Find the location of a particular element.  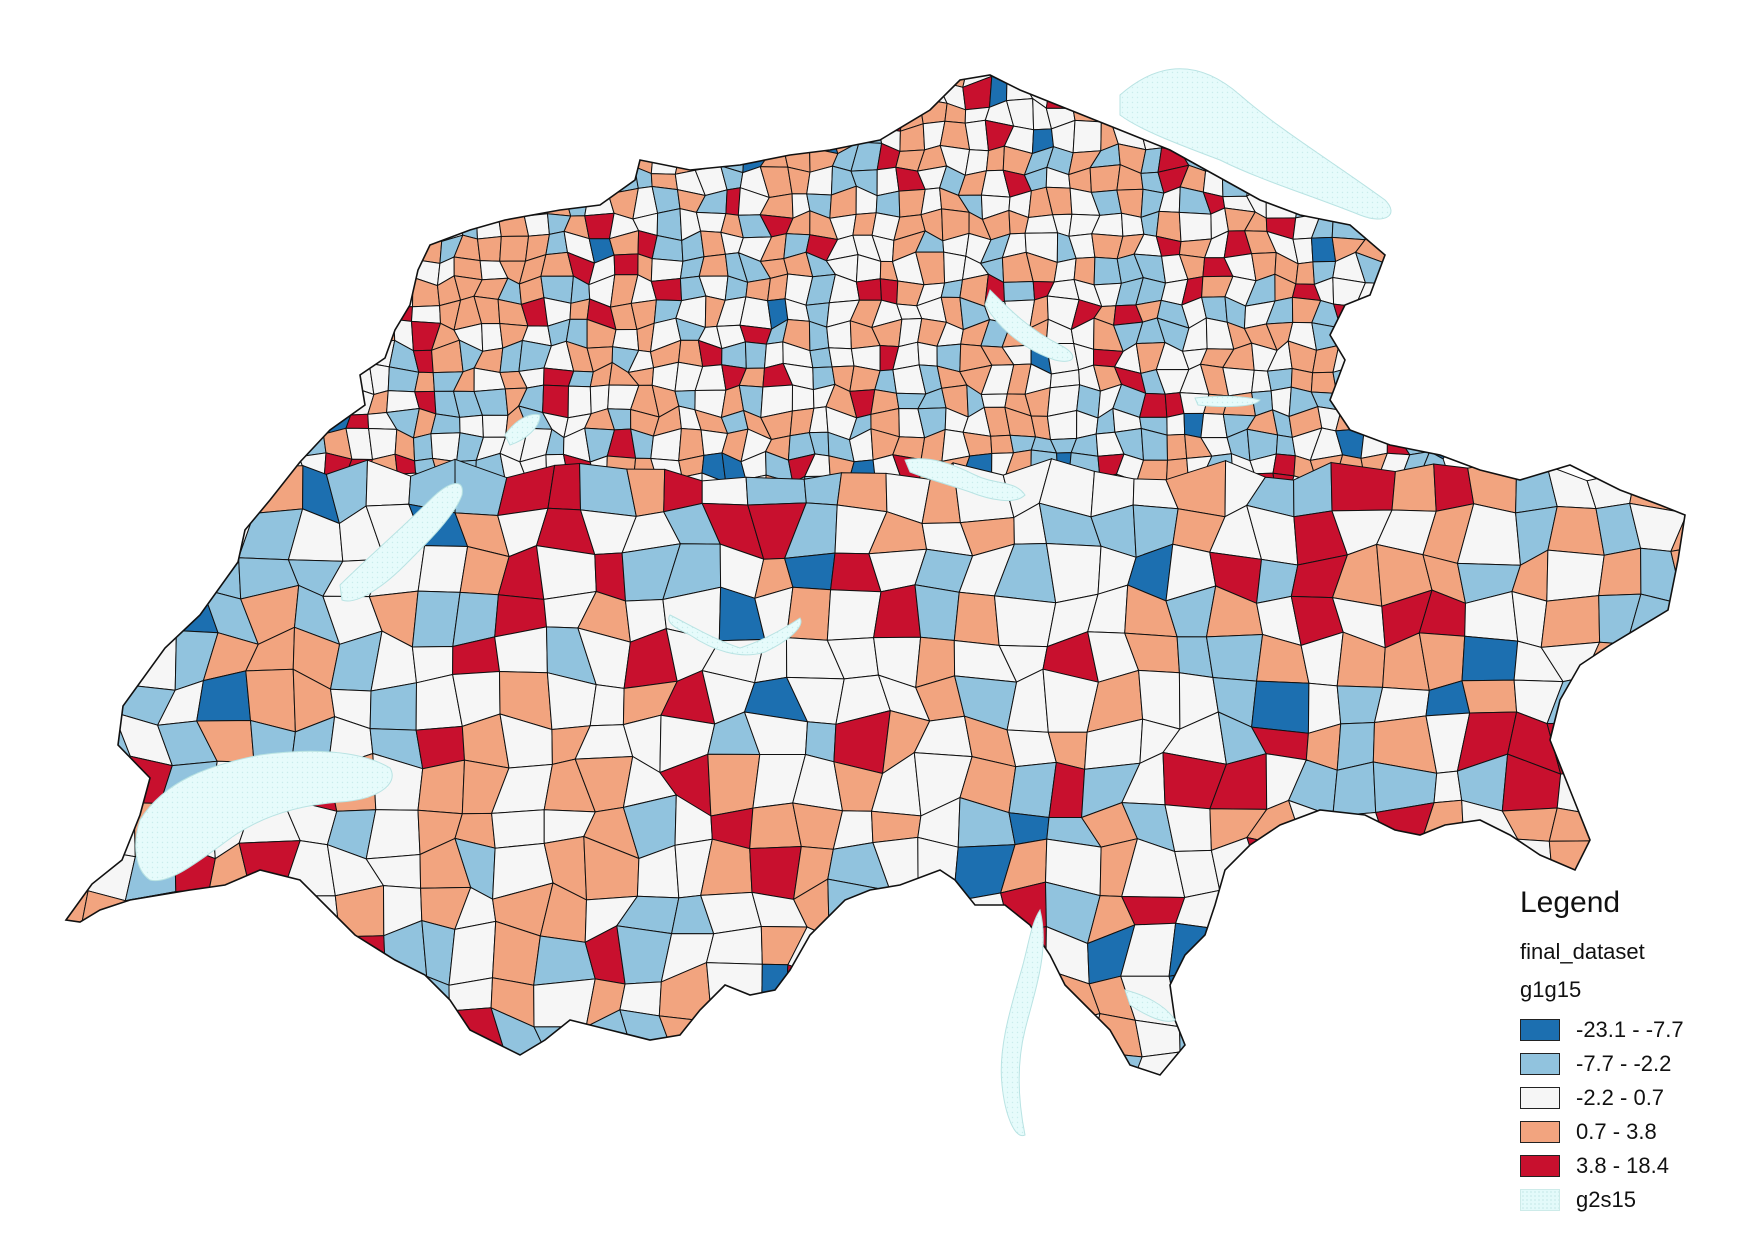

legend-label: 0.7 - 3.8 is located at coordinates (1616, 1131).